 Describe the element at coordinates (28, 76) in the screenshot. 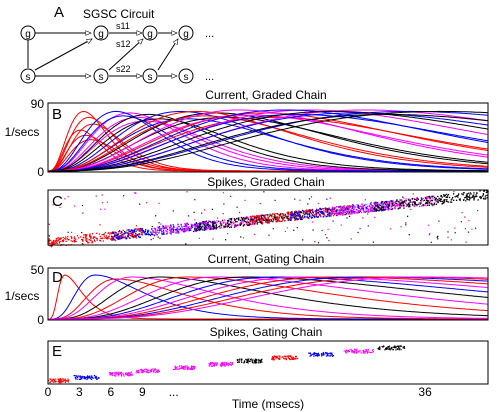

I see `circuit-node-s1: s` at that location.